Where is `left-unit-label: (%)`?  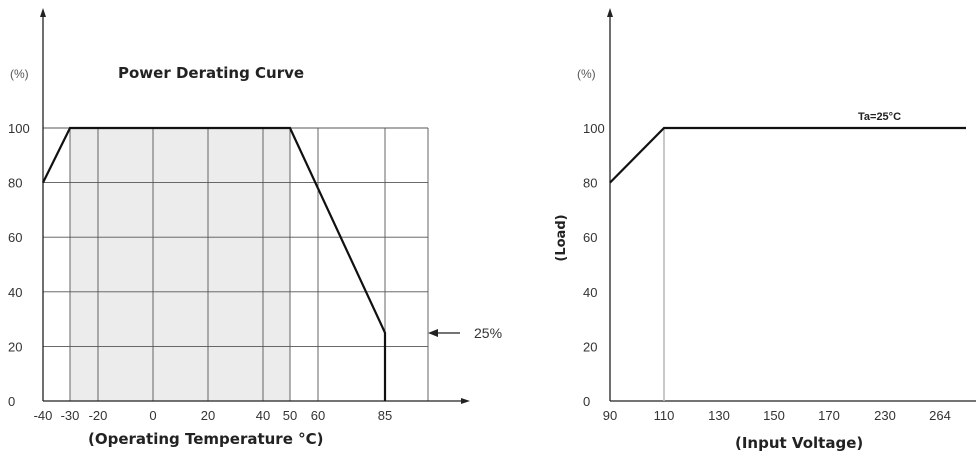 left-unit-label: (%) is located at coordinates (19, 74).